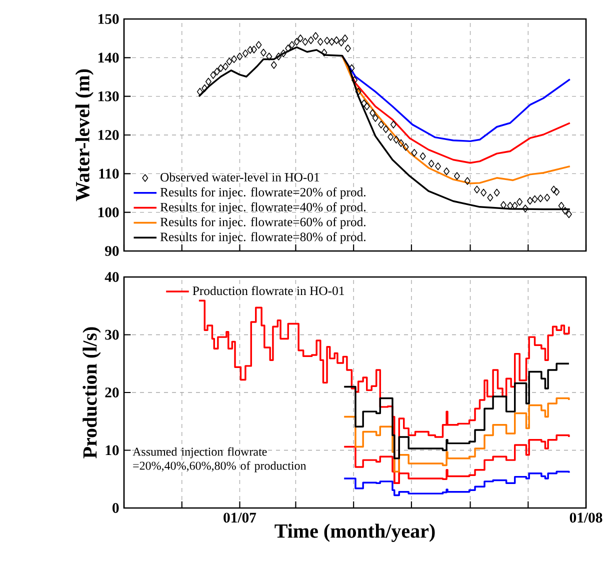  Describe the element at coordinates (115, 508) in the screenshot. I see `y-tick-label: 0` at that location.